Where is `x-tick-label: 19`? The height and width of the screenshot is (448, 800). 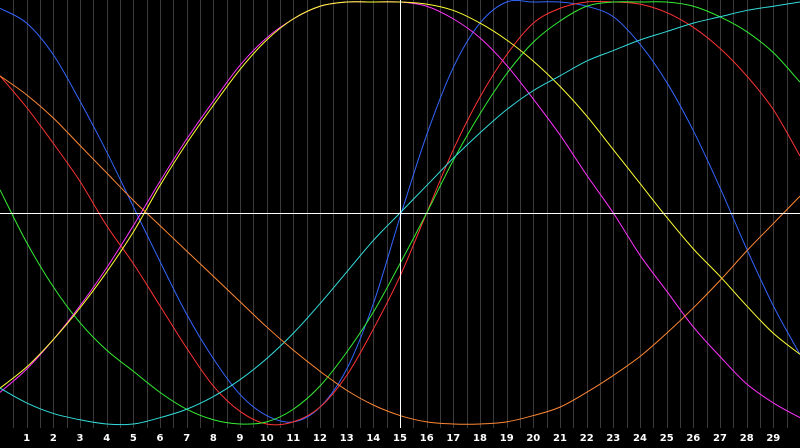
x-tick-label: 19 is located at coordinates (507, 438).